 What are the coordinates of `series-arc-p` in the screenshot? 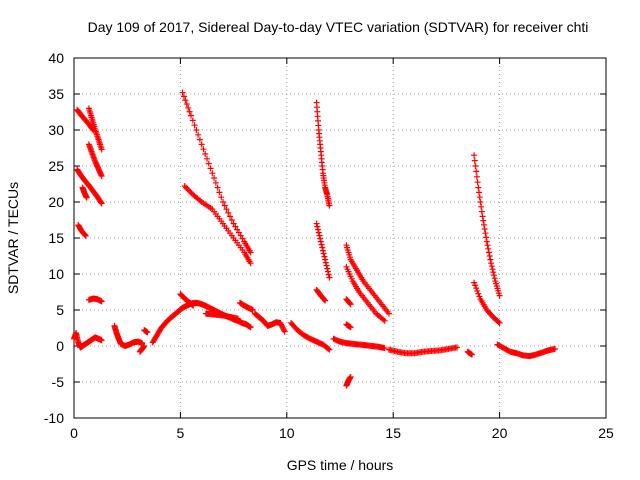 It's located at (348, 302).